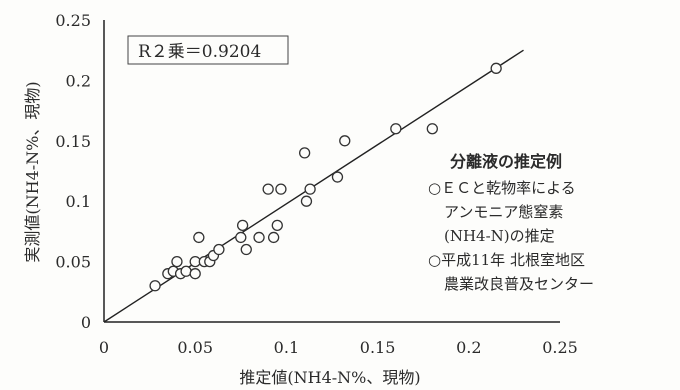 This screenshot has height=390, width=680. I want to click on x-tick-label: 0.1, so click(286, 347).